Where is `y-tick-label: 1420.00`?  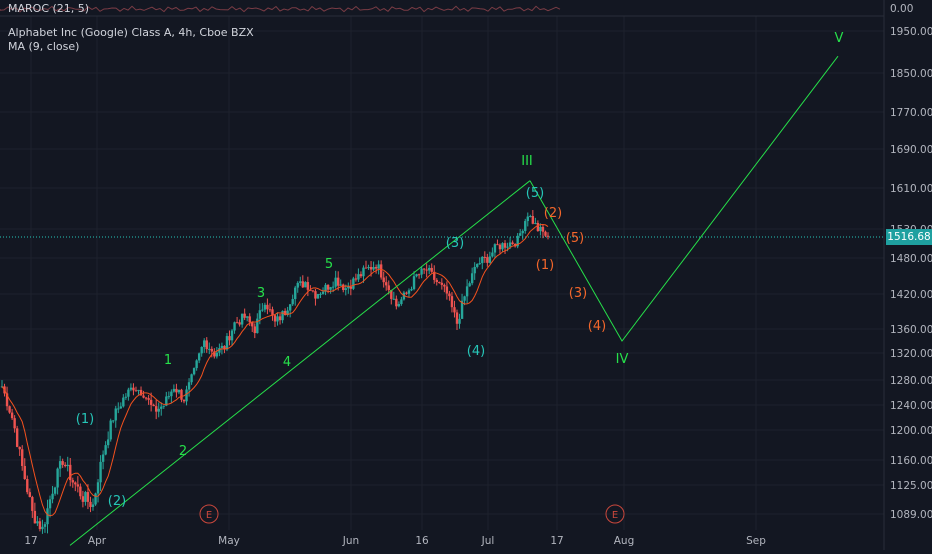 y-tick-label: 1420.00 is located at coordinates (911, 295).